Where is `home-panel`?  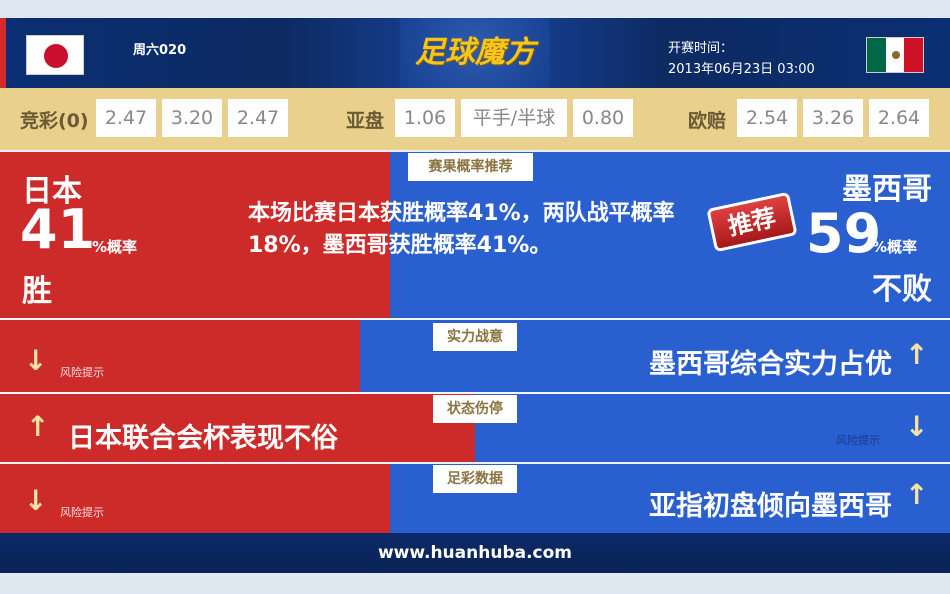 home-panel is located at coordinates (195, 235).